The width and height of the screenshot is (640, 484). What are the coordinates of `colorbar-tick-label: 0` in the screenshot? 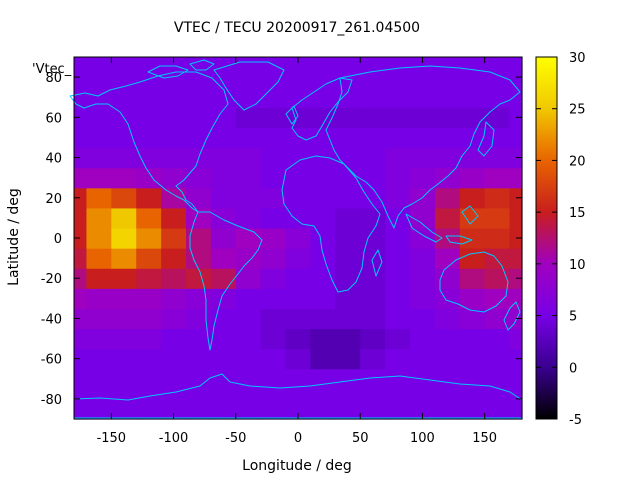 It's located at (573, 368).